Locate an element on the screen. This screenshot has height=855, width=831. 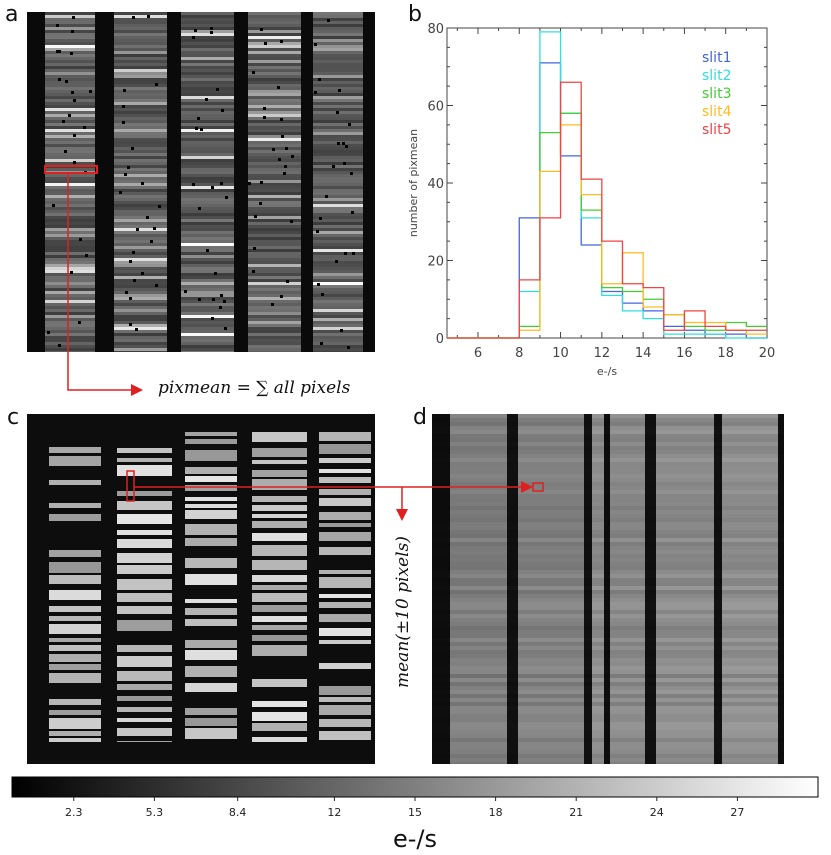
panel-label-b: b is located at coordinates (415, 14).